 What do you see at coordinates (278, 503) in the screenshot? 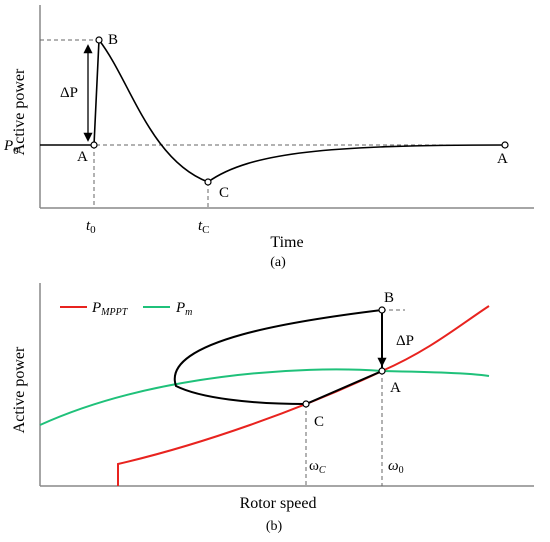
I see `panel-b-x-axis-label: Rotor speed` at bounding box center [278, 503].